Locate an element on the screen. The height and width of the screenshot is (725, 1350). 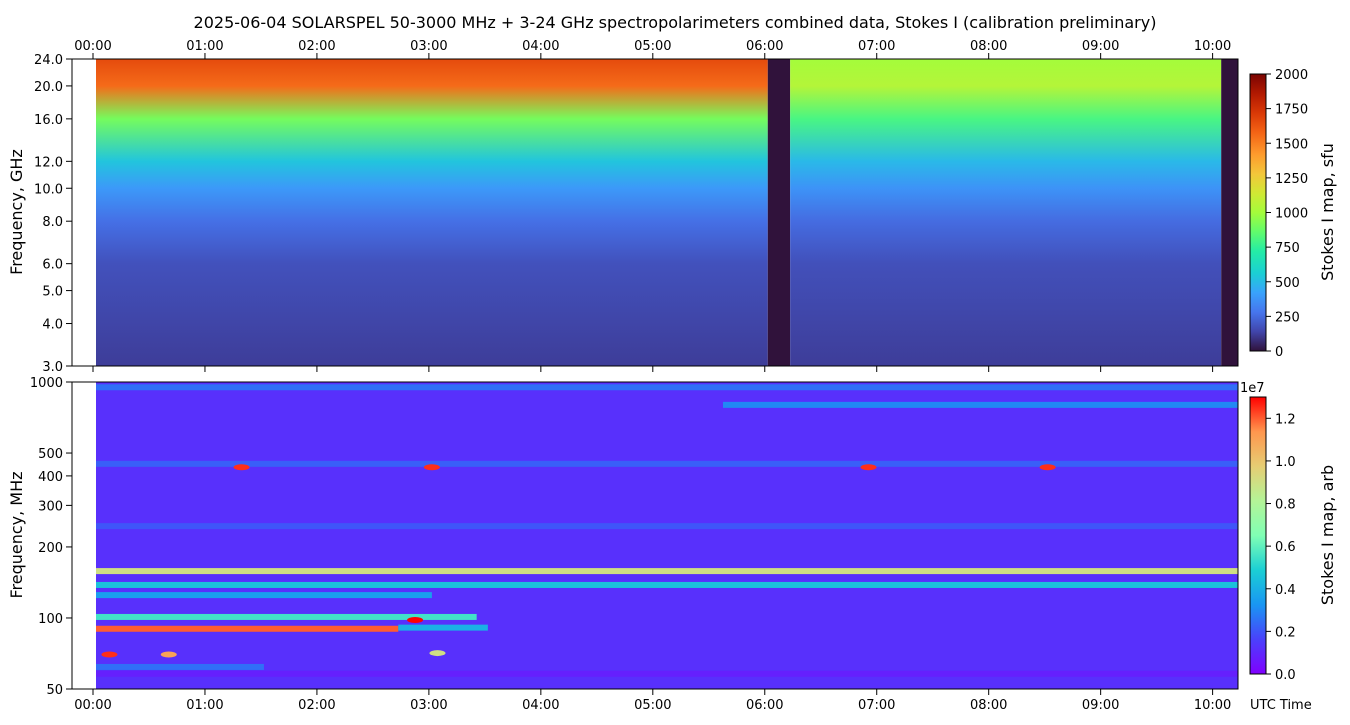
top-x-tick-label: 03:00 is located at coordinates (428, 46).